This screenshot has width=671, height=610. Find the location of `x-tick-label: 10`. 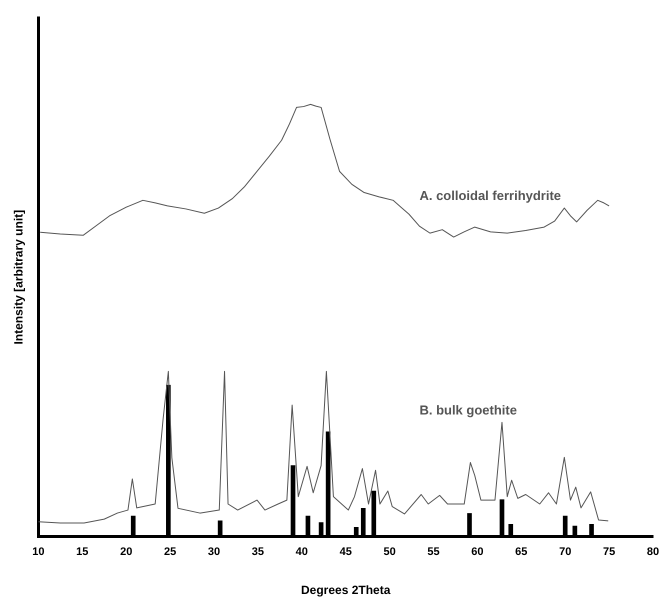

x-tick-label: 10 is located at coordinates (38, 552).